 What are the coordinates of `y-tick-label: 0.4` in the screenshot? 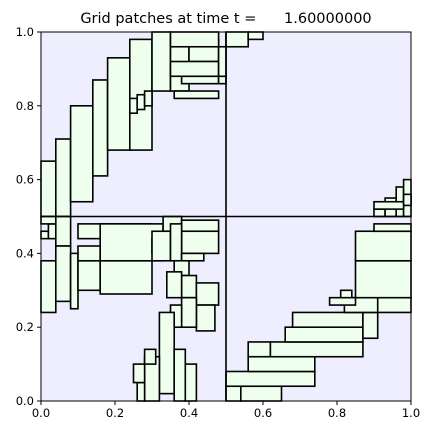 It's located at (25, 253).